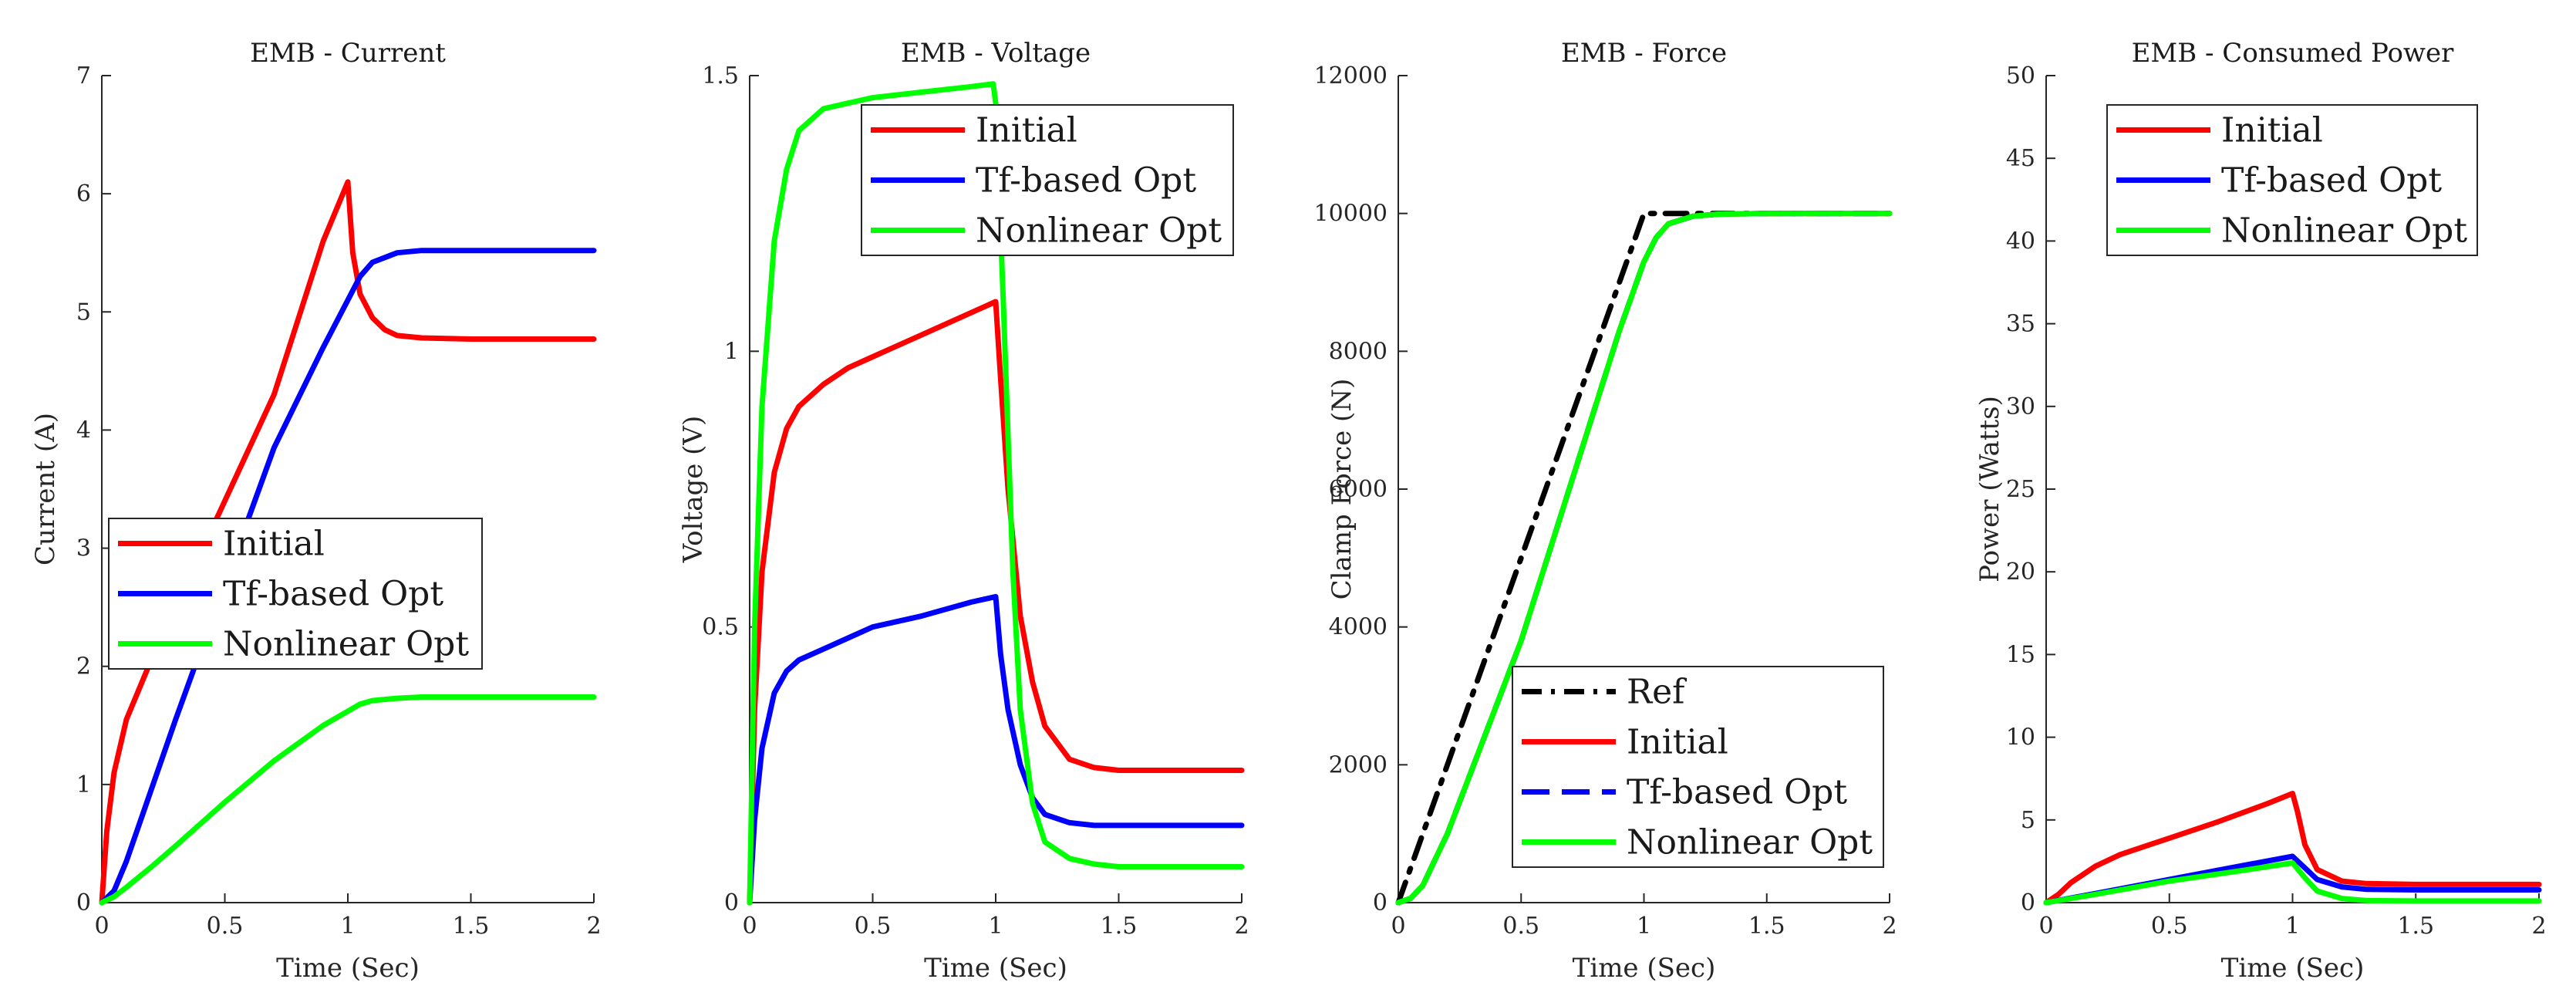 The width and height of the screenshot is (2576, 1006). I want to click on y-tick-label: 25, so click(2020, 489).